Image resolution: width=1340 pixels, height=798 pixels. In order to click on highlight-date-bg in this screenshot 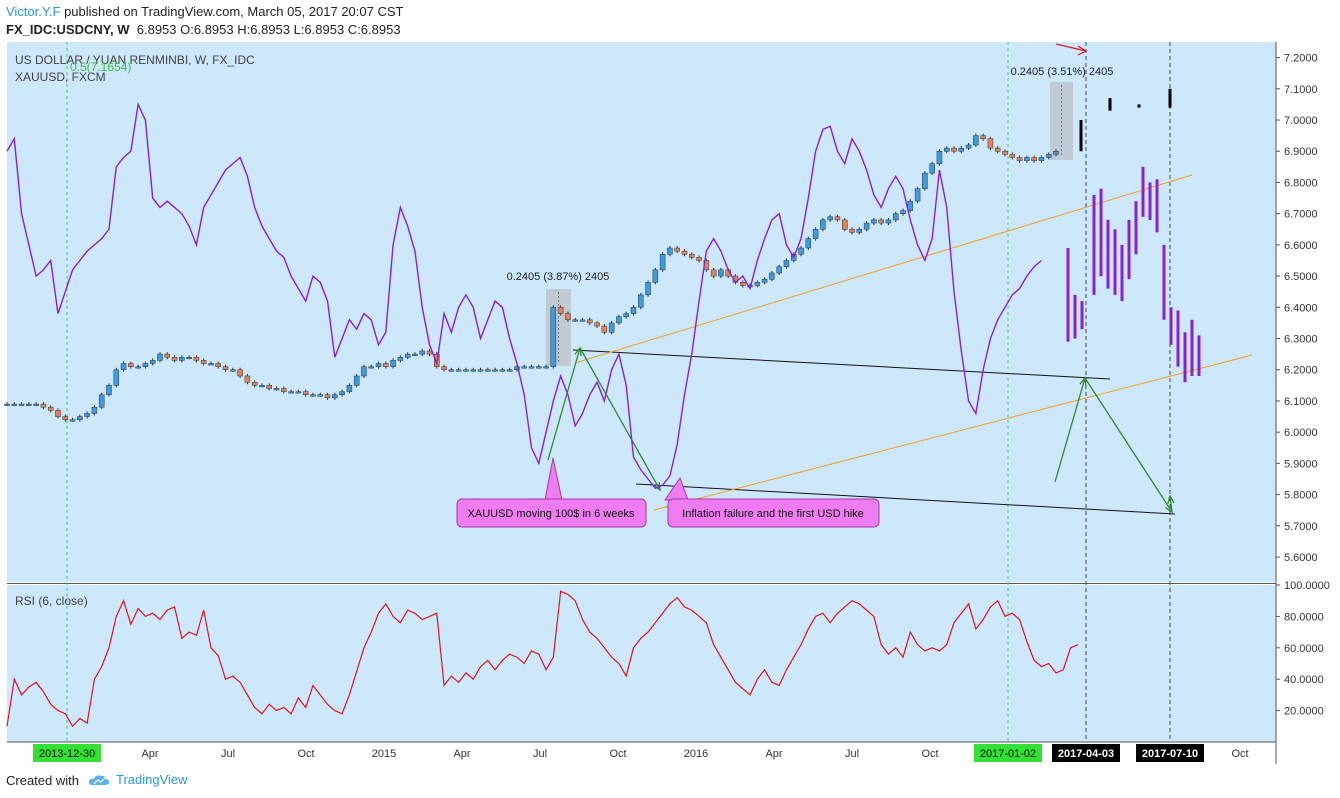, I will do `click(67, 753)`.